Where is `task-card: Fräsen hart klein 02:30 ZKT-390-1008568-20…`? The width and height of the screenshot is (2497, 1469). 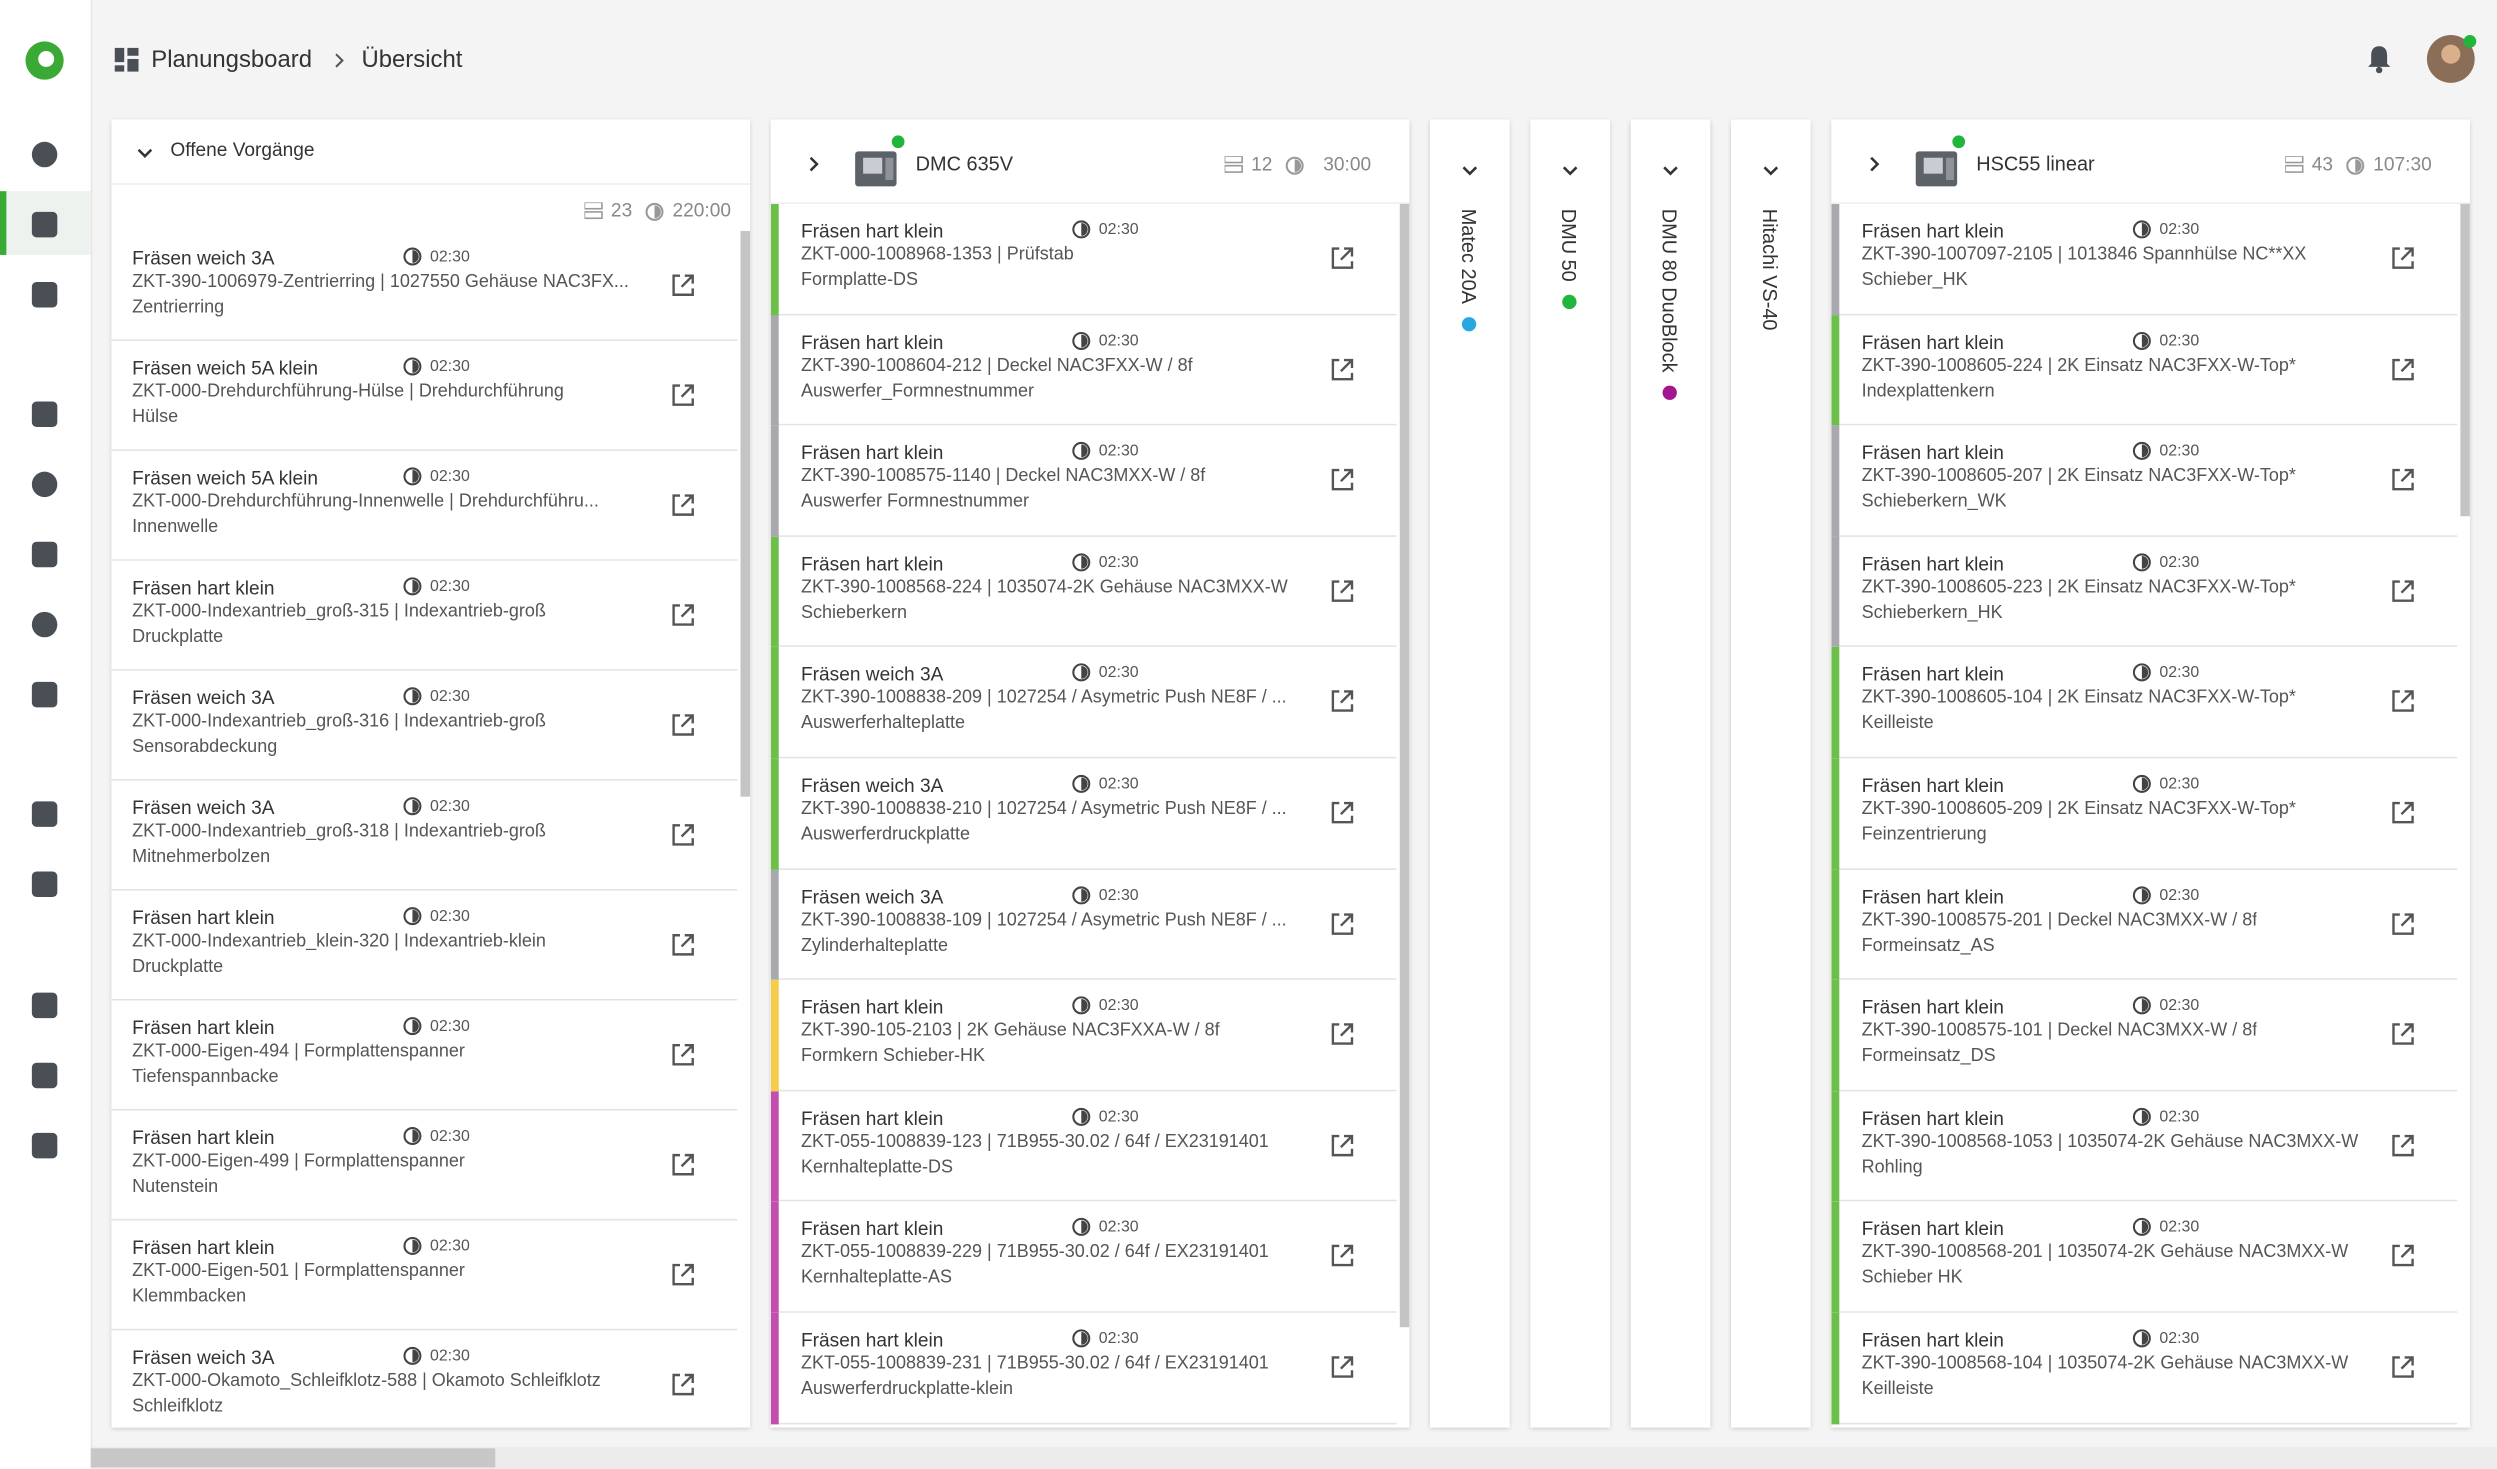 task-card: Fräsen hart klein 02:30 ZKT-390-1008568-20… is located at coordinates (2144, 1257).